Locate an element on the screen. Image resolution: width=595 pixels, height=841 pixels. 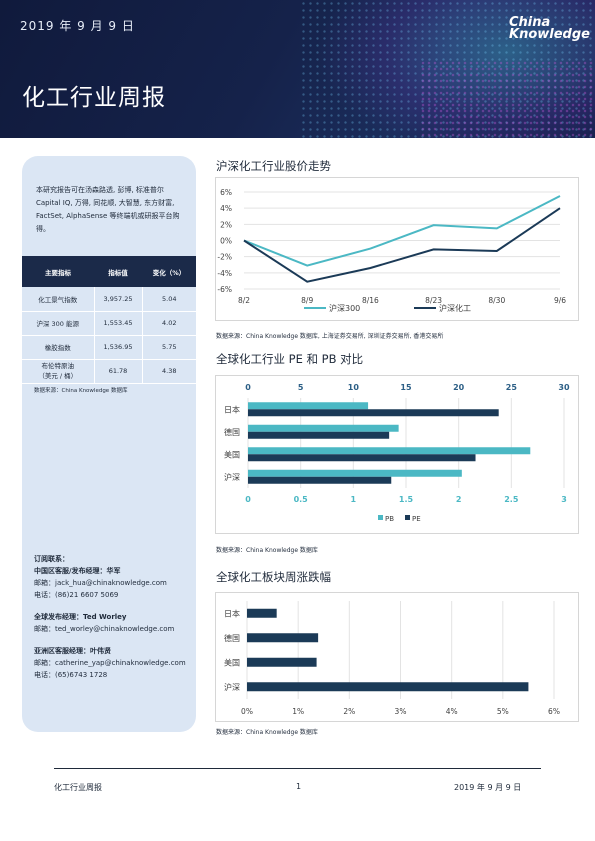
bottom-axis-tick: 1 is located at coordinates (354, 499).